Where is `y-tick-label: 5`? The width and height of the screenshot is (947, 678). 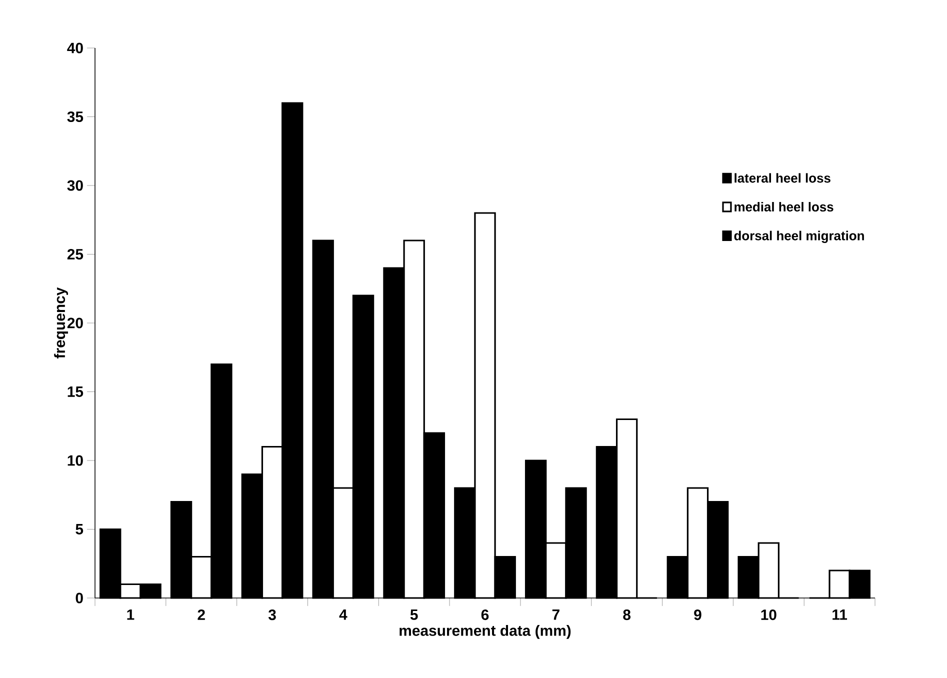
y-tick-label: 5 is located at coordinates (80, 529).